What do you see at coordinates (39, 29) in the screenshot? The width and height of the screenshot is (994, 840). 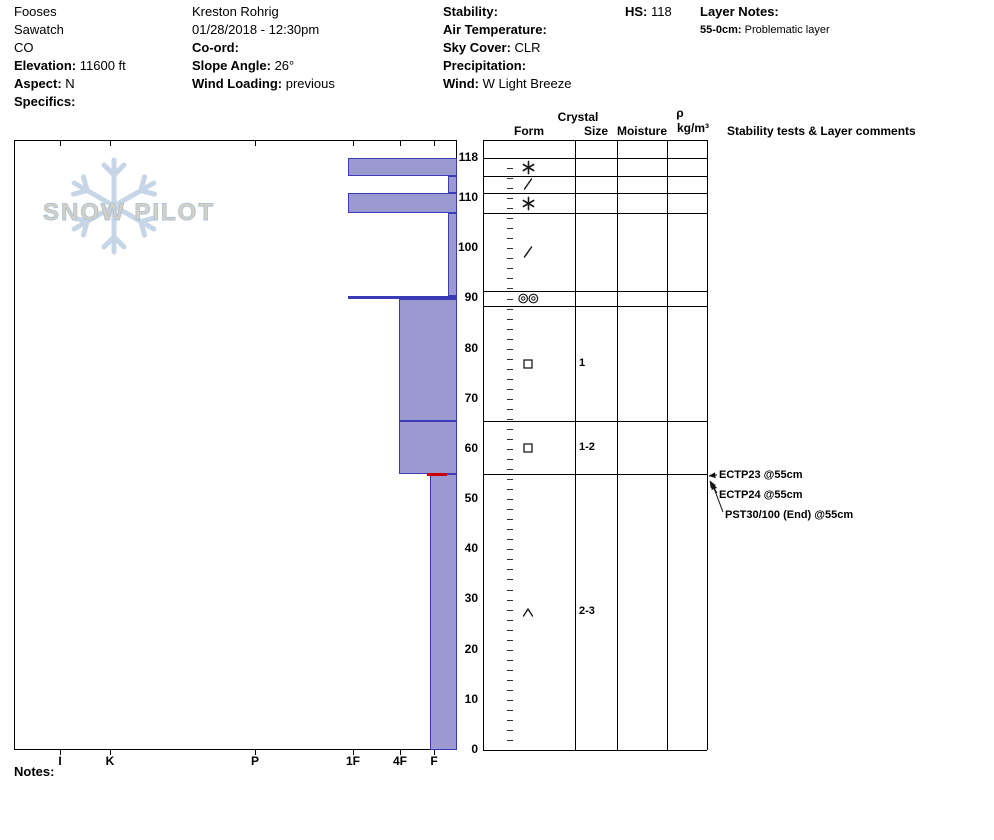 I see `header-location-line: Sawatch` at bounding box center [39, 29].